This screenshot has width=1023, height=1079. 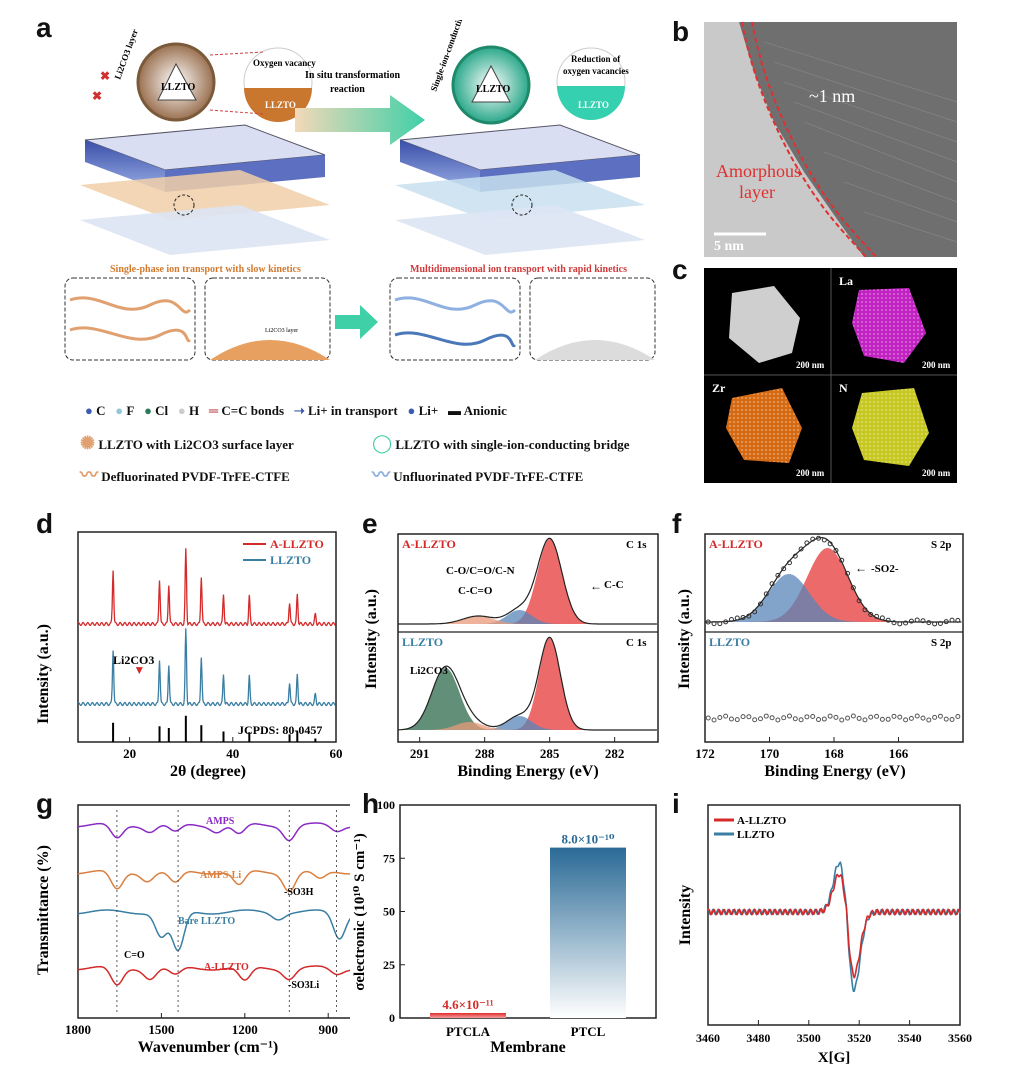 I want to click on g-tick-label-3: 900, so click(x=328, y=1029).